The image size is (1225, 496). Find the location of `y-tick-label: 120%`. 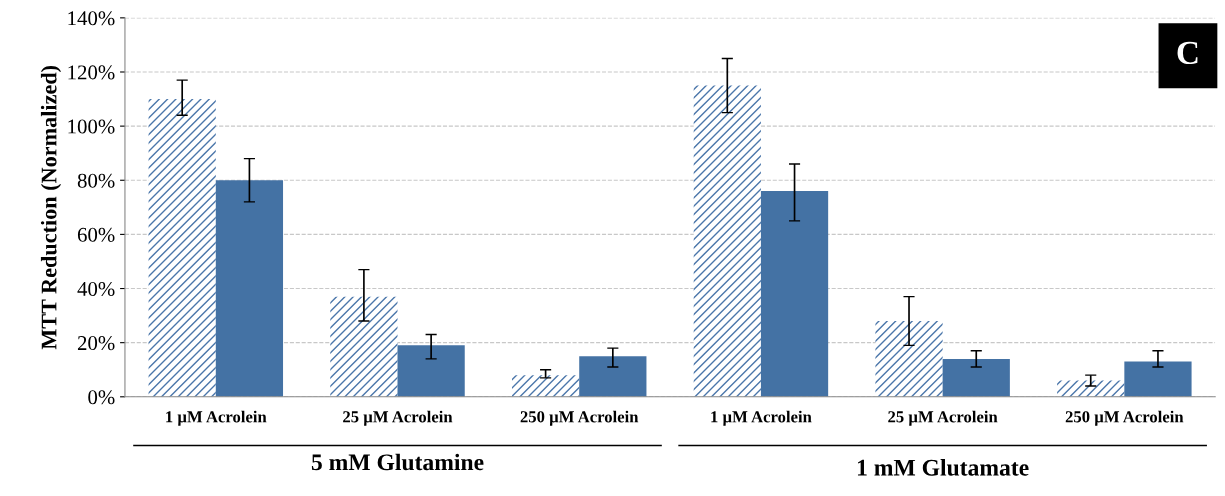

y-tick-label: 120% is located at coordinates (91, 72).